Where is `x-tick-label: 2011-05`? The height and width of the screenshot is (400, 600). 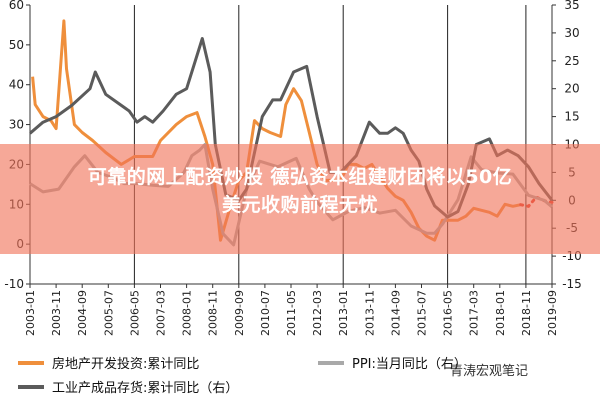 x-tick-label: 2011-05 is located at coordinates (291, 313).